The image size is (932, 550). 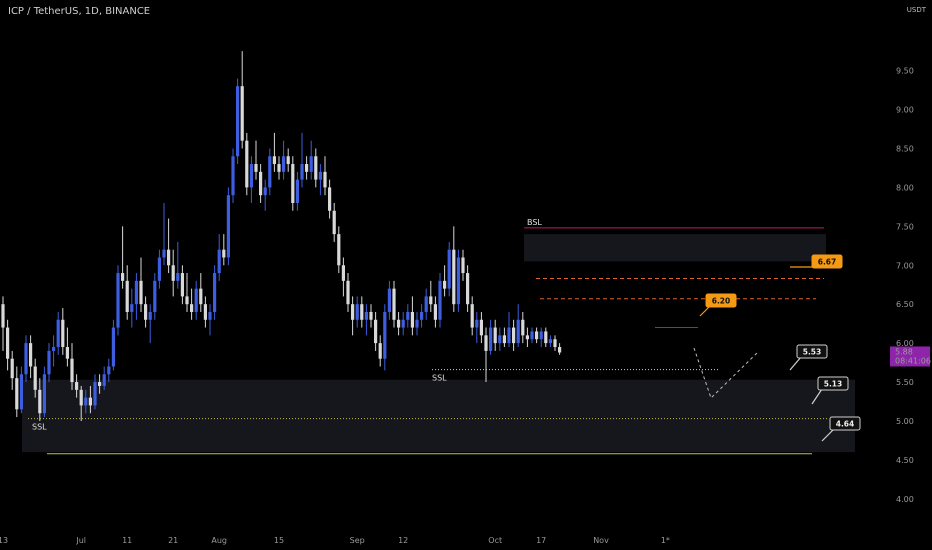 What do you see at coordinates (905, 343) in the screenshot?
I see `y-tick-label: 6.00` at bounding box center [905, 343].